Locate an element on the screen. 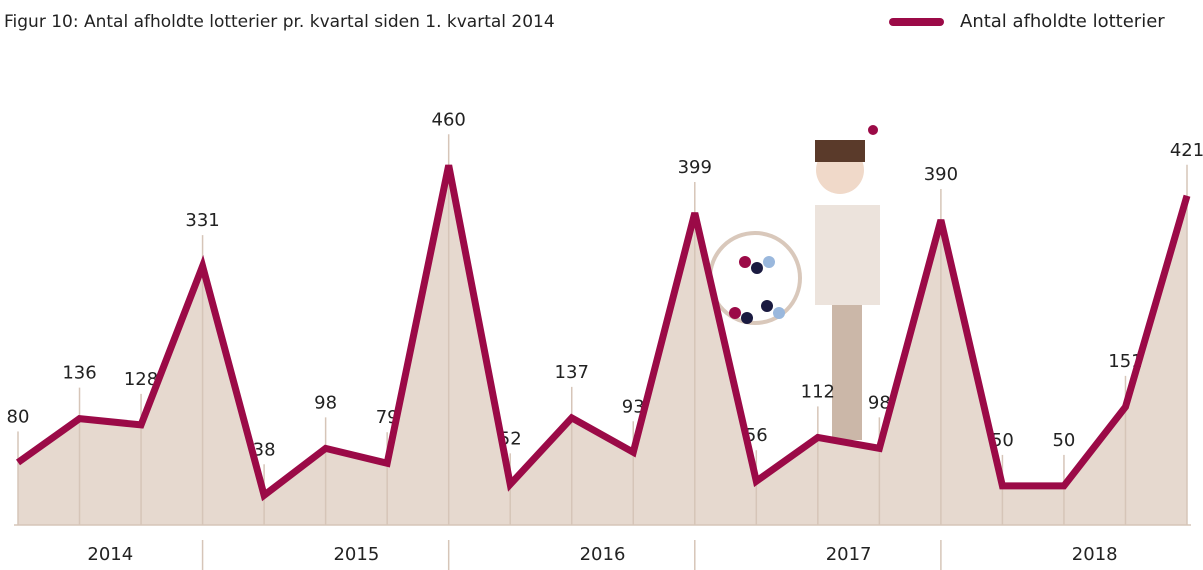 This screenshot has width=1203, height=570. data-label: 421 is located at coordinates (1186, 150).